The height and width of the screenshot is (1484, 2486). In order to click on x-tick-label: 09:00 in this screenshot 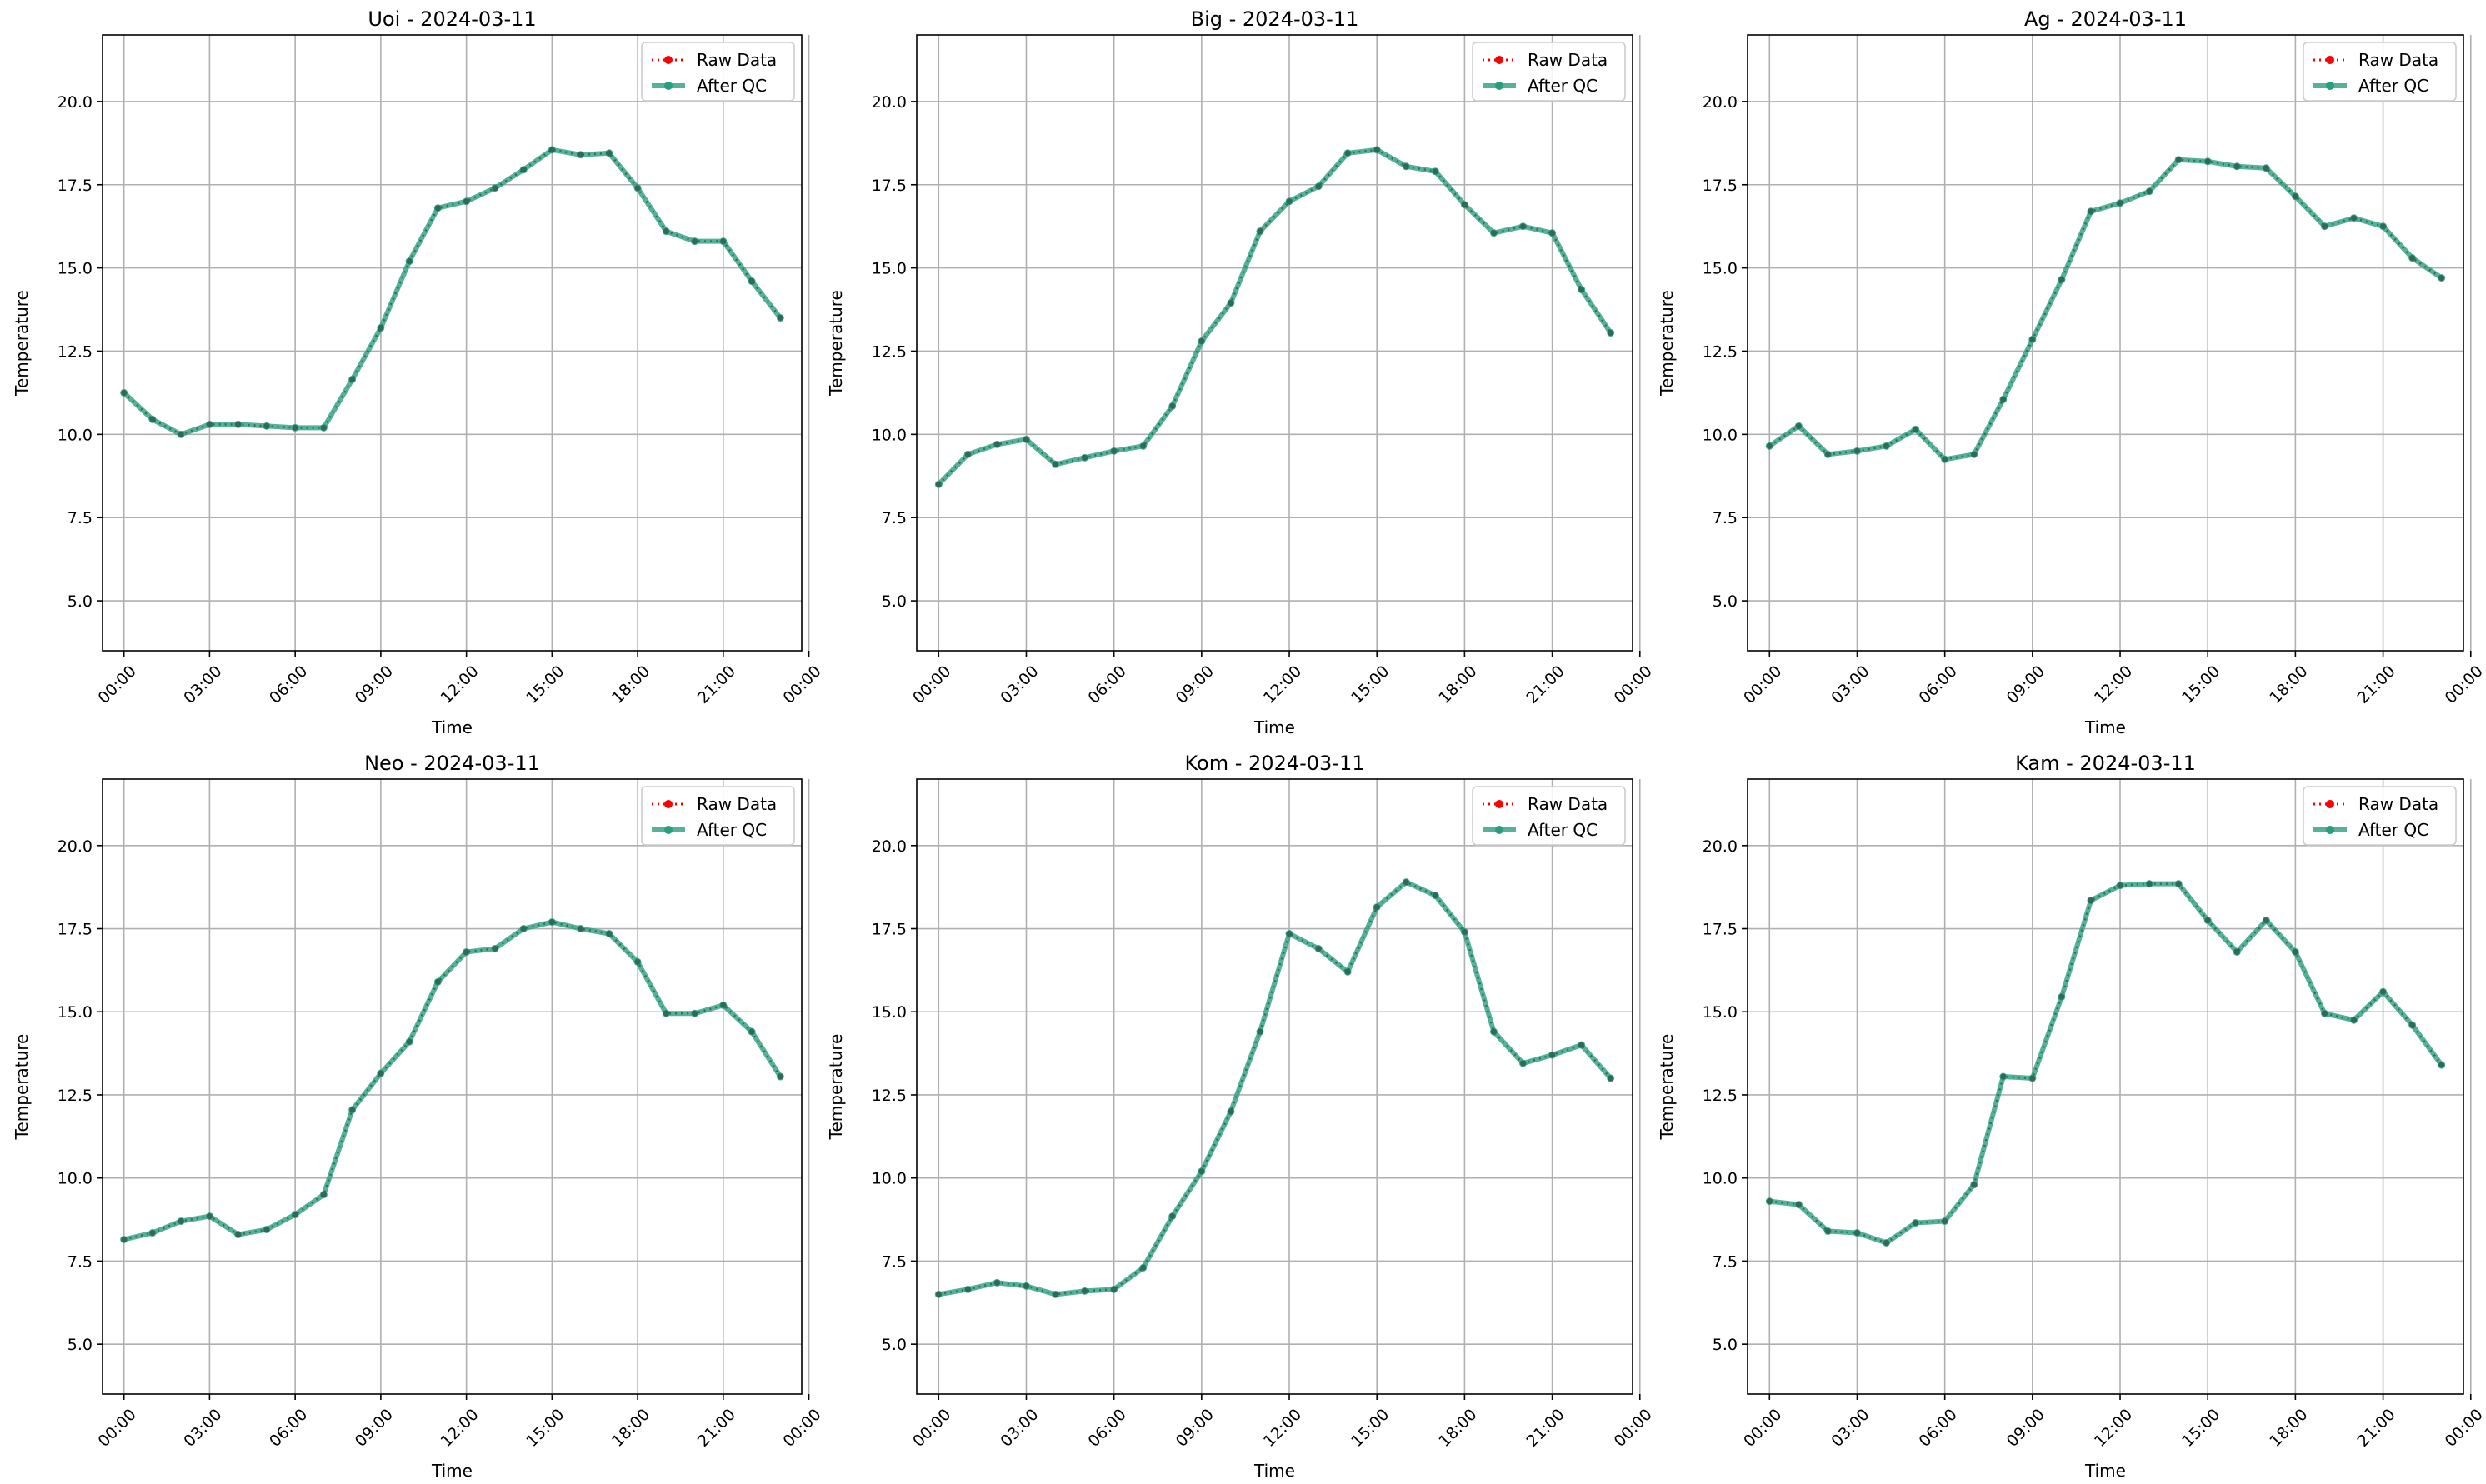, I will do `click(2025, 1428)`.